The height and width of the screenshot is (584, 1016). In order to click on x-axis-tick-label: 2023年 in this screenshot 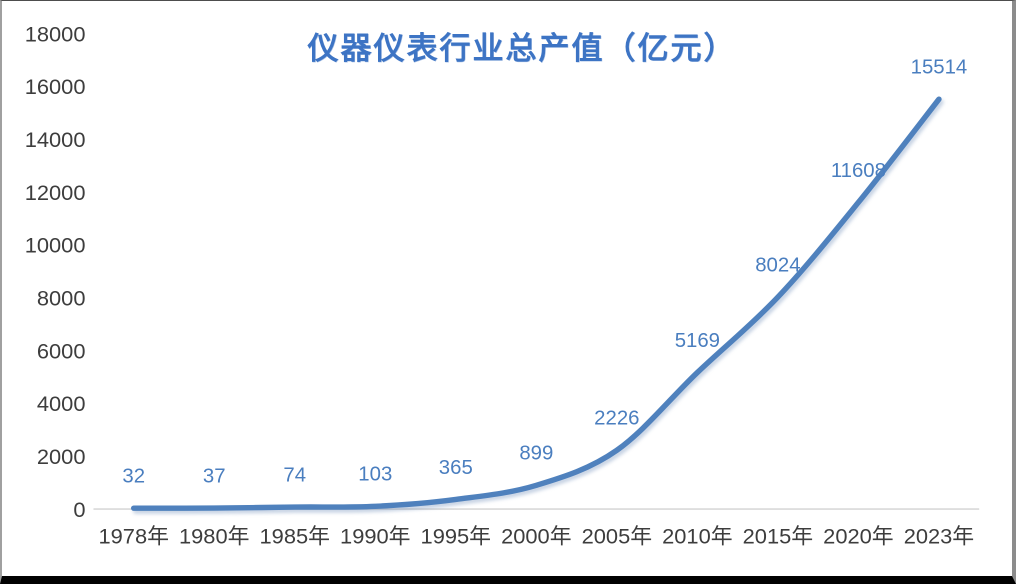, I will do `click(939, 536)`.